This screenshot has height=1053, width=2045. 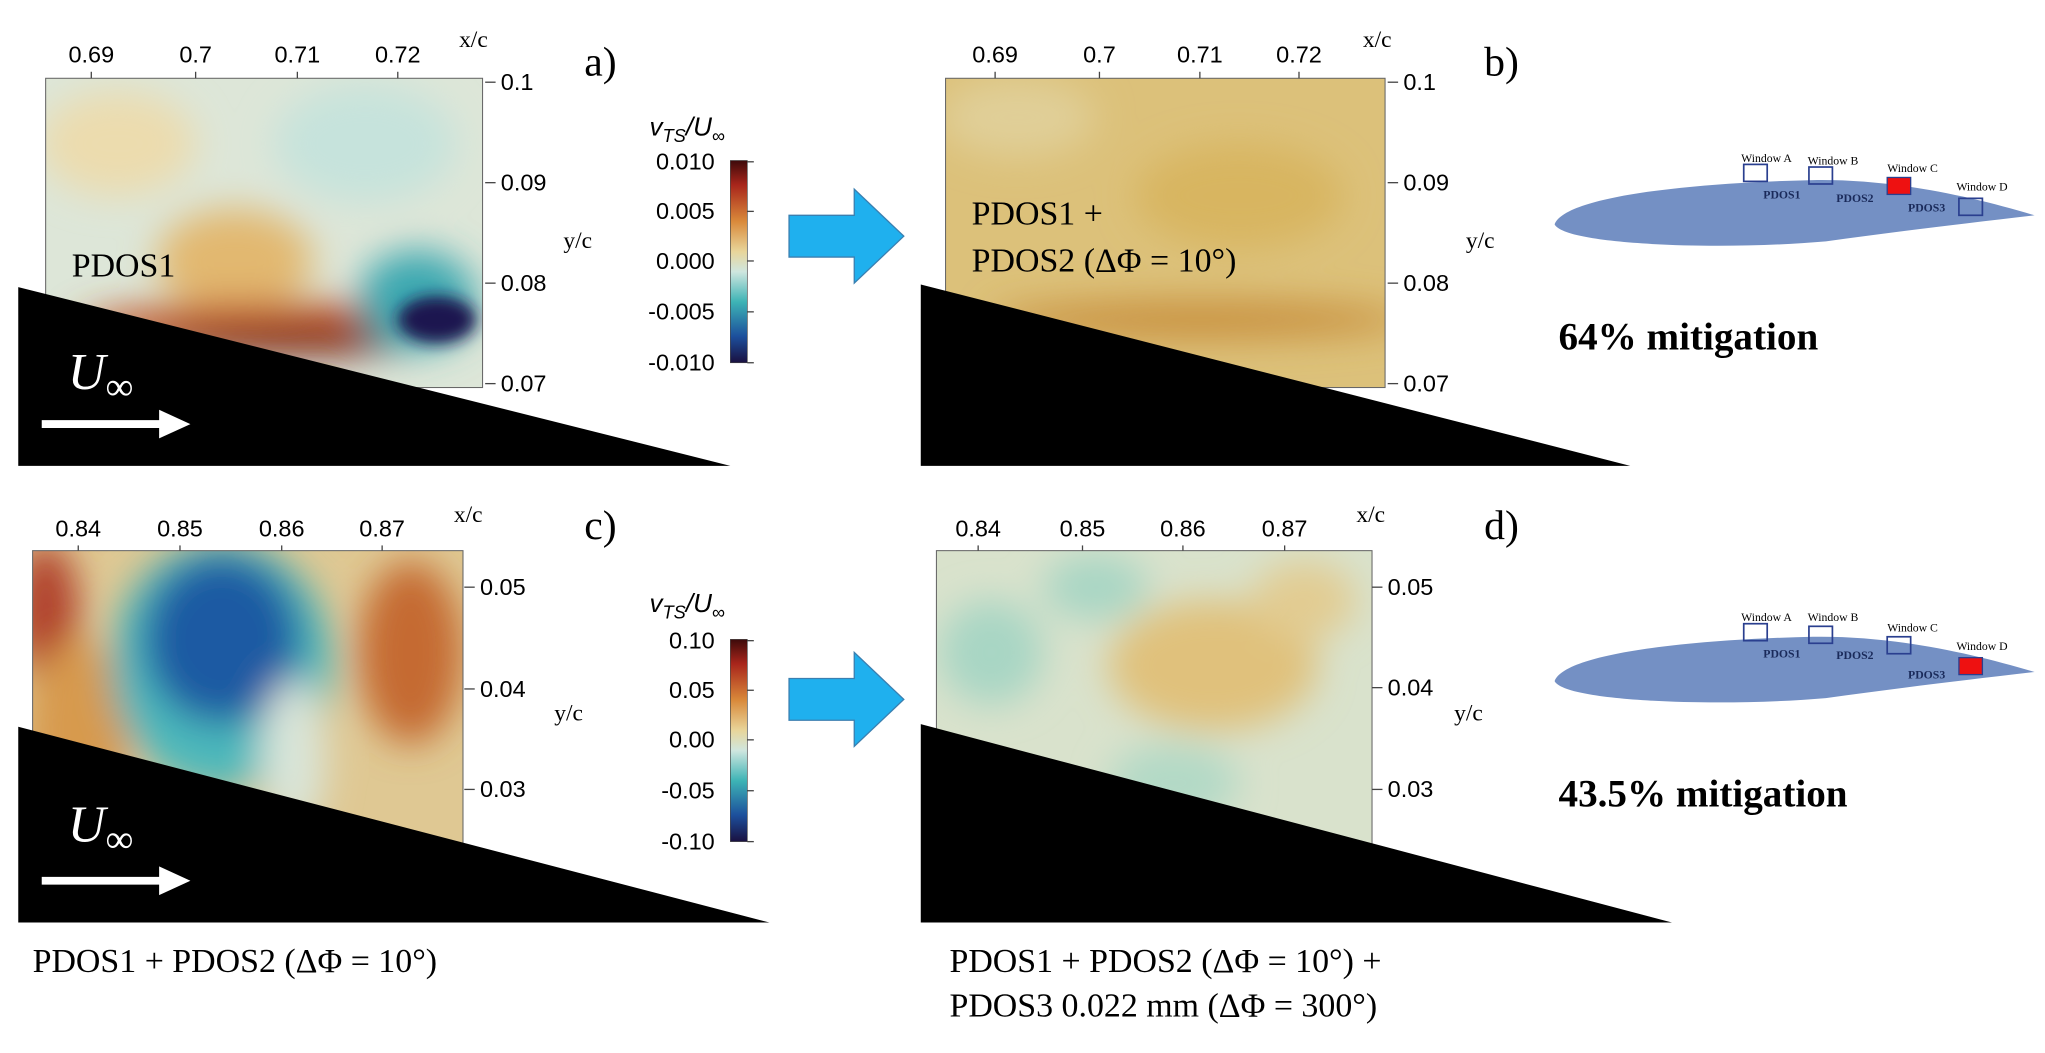 What do you see at coordinates (1689, 337) in the screenshot?
I see `mitigation: 64% mitigation` at bounding box center [1689, 337].